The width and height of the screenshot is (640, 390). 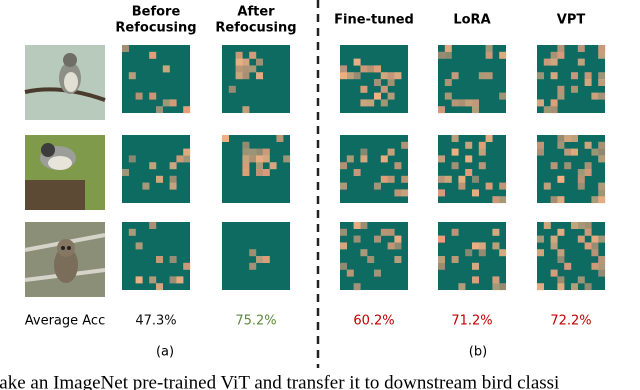 I want to click on column-header: After, so click(x=256, y=12).